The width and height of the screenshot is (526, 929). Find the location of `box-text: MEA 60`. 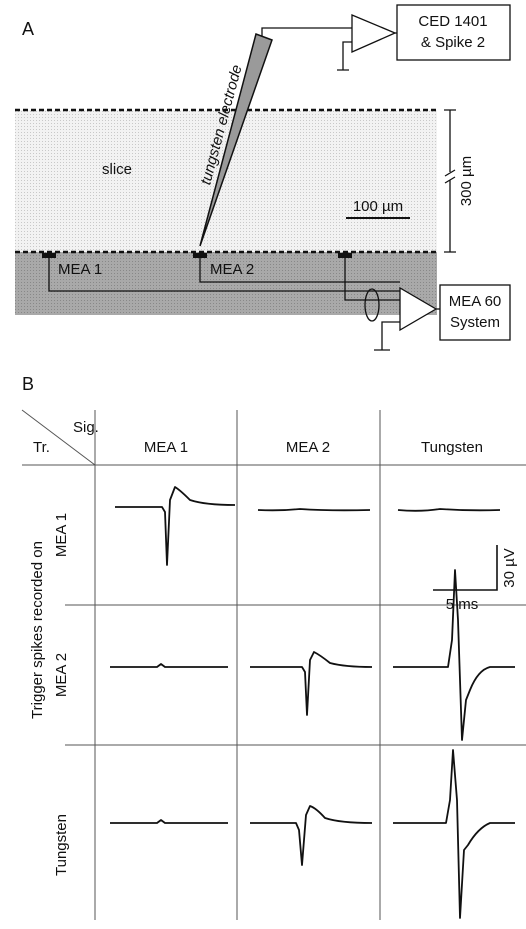

box-text: MEA 60 is located at coordinates (475, 301).